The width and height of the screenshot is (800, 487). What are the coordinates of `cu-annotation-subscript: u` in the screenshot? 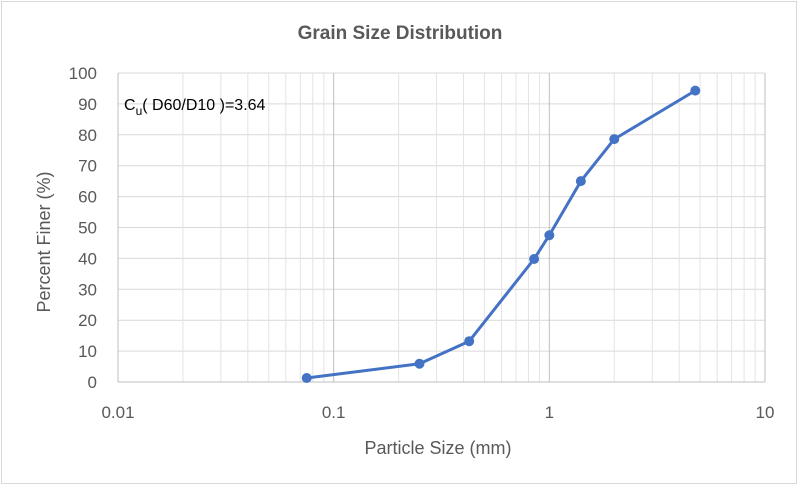 It's located at (139, 111).